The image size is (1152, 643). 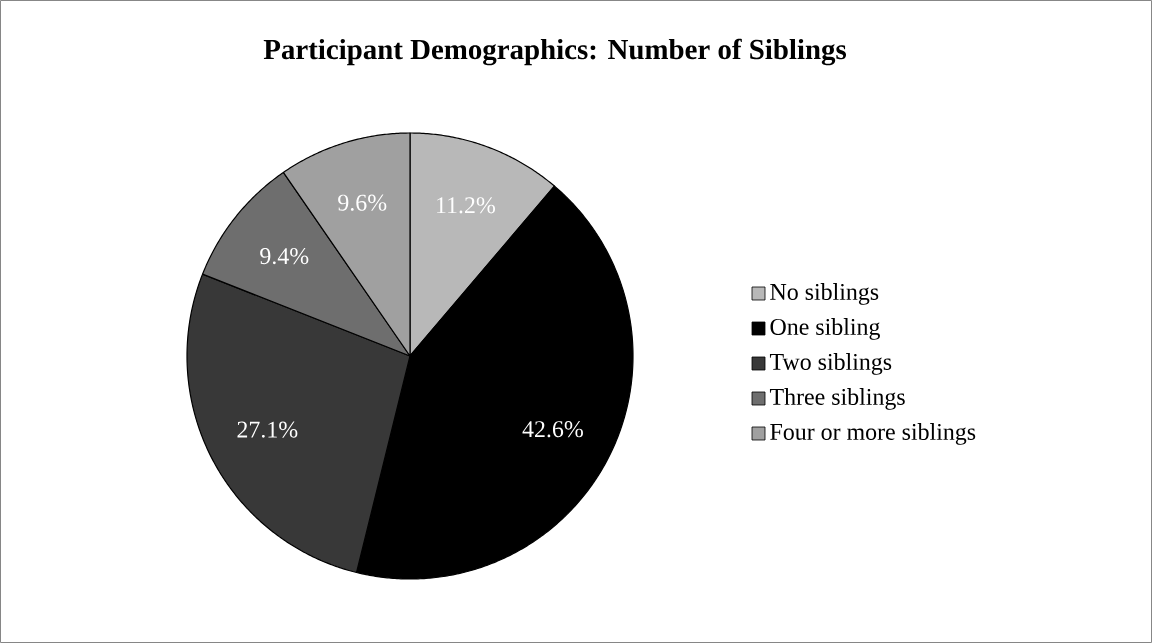 I want to click on data-label: 9.4%, so click(x=284, y=256).